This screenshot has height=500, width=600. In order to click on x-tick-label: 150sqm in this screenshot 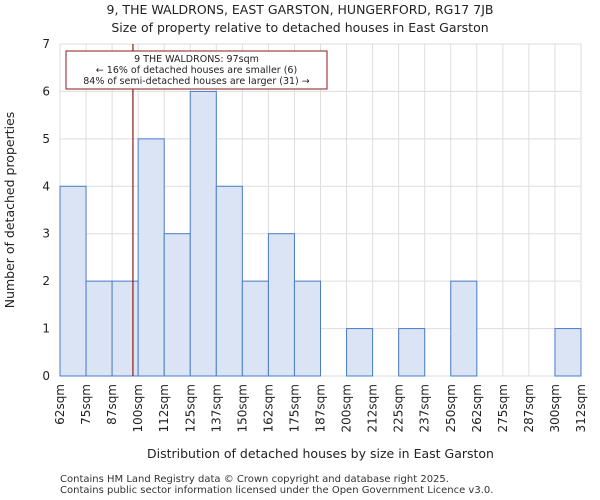, I will do `click(242, 408)`.